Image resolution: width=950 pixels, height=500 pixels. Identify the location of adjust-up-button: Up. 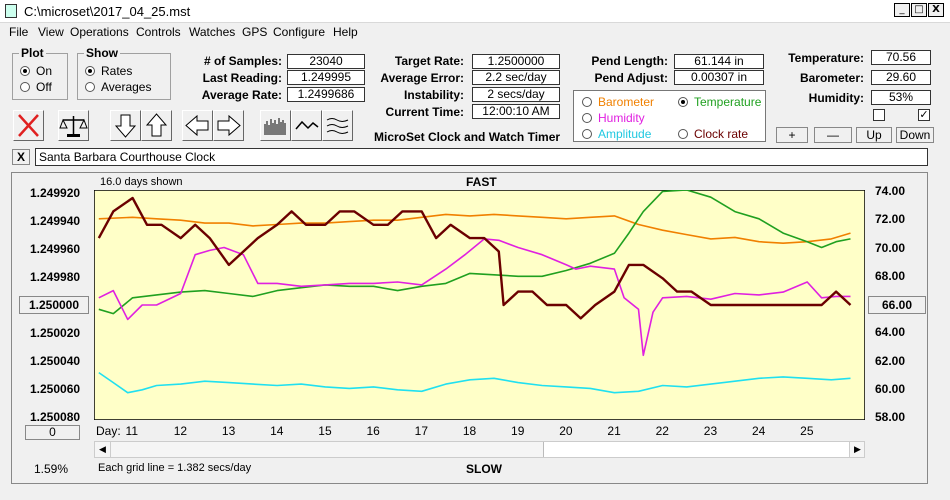
(874, 135).